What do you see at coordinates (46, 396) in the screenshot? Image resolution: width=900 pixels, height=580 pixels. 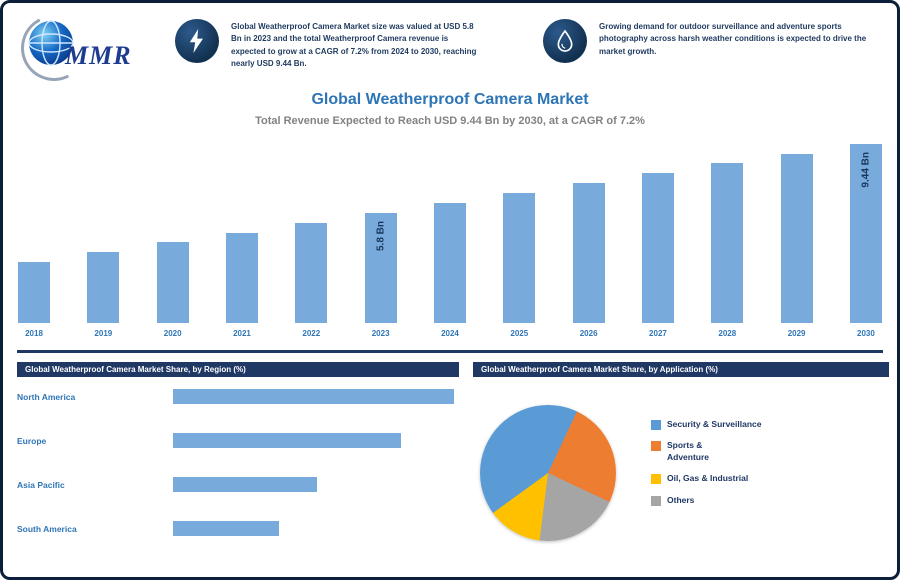 I see `region-label: North America` at bounding box center [46, 396].